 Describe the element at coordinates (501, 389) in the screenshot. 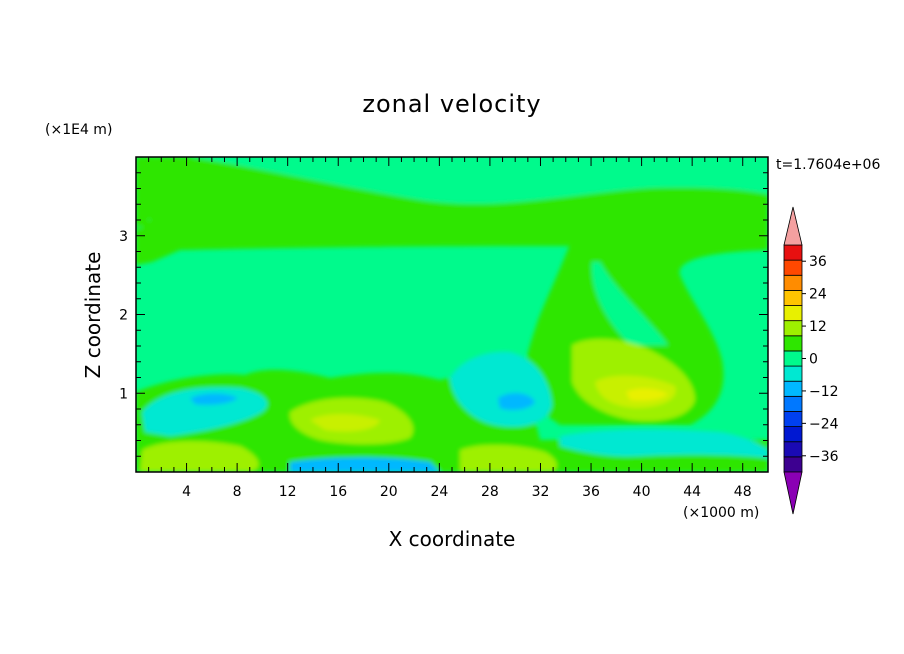

I see `cyan-mid-eddy` at that location.